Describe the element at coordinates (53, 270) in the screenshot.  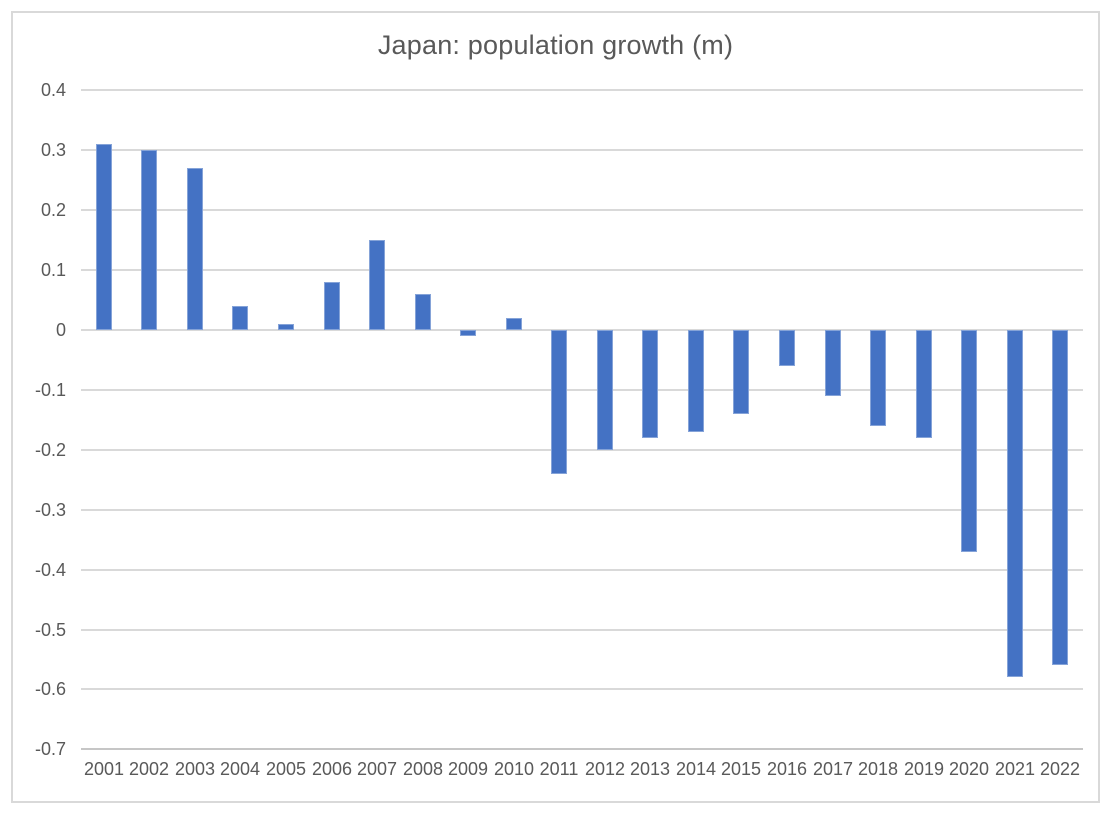
I see `y-axis-tick-label: 0.1` at that location.